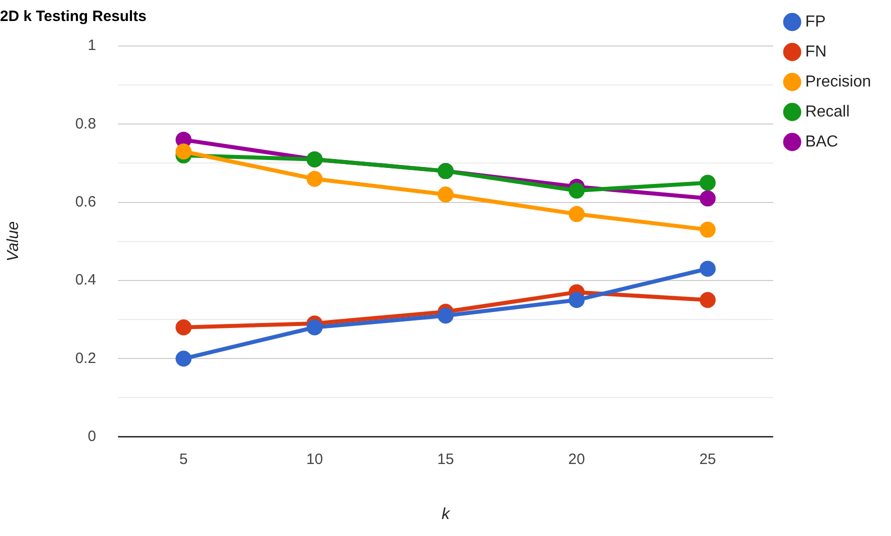  I want to click on x-tick-label: 10, so click(314, 459).